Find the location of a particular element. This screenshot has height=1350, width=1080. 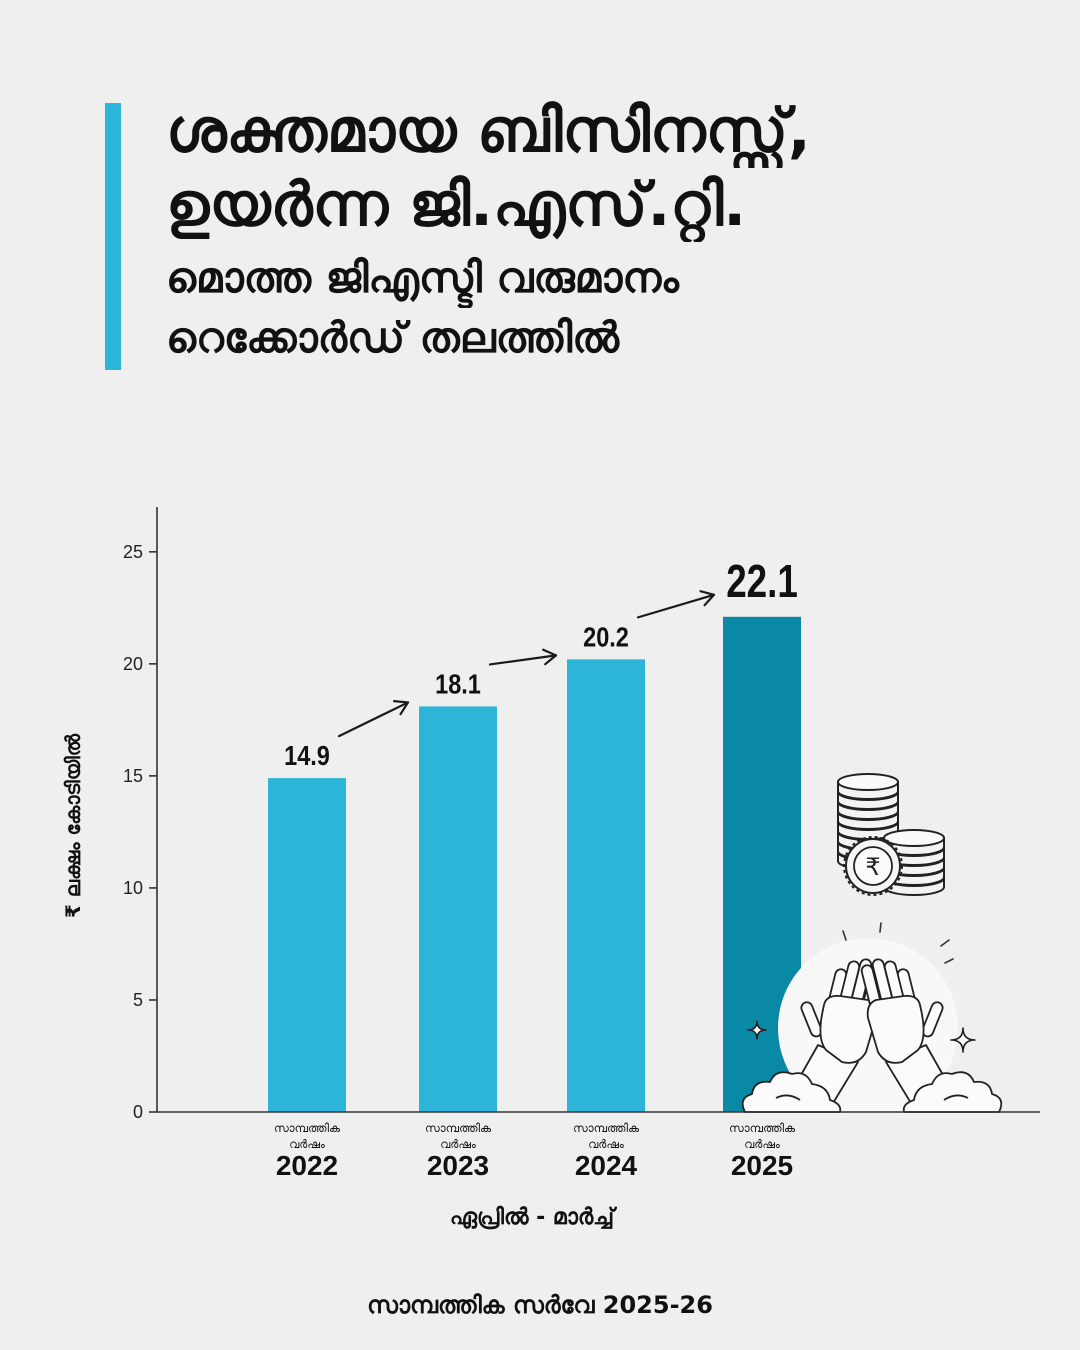

rupee-symbol: ₹ is located at coordinates (872, 867).